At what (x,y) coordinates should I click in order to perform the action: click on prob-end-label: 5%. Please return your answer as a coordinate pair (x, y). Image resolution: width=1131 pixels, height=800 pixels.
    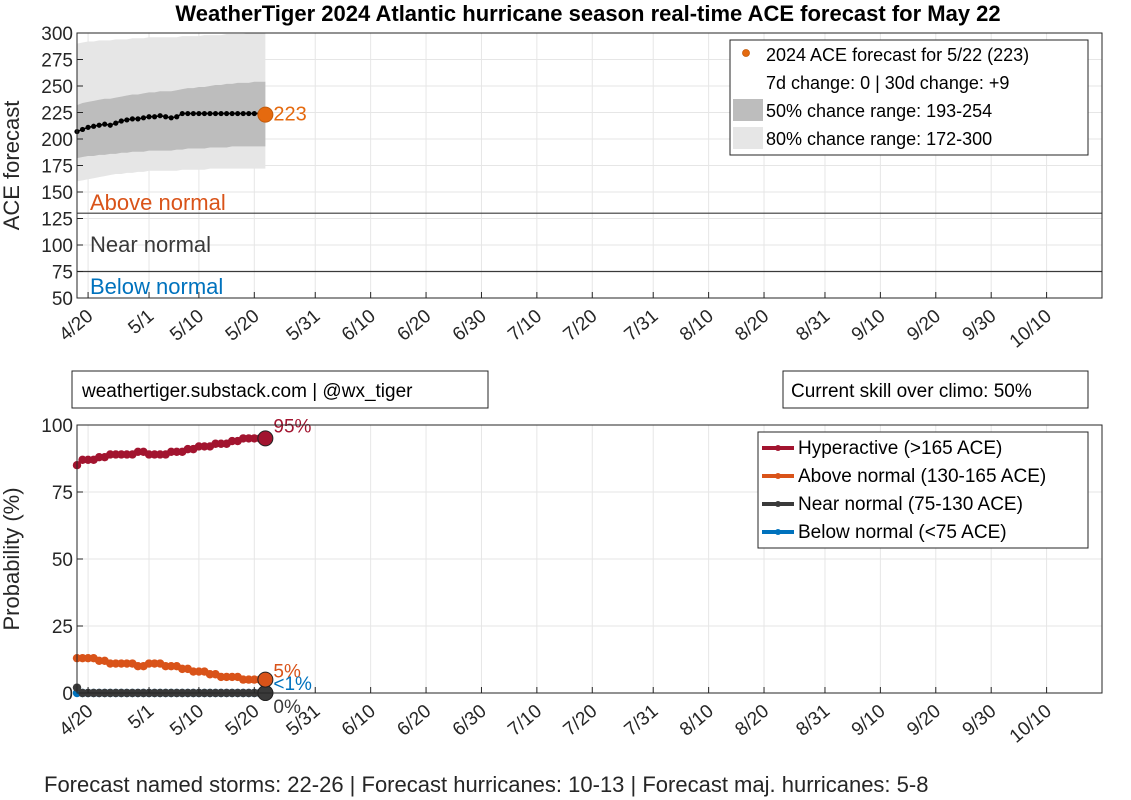
    Looking at the image, I should click on (287, 672).